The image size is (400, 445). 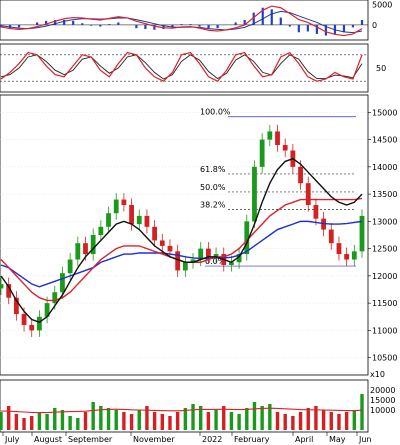 What do you see at coordinates (212, 439) in the screenshot?
I see `x-tick-label: 2022` at bounding box center [212, 439].